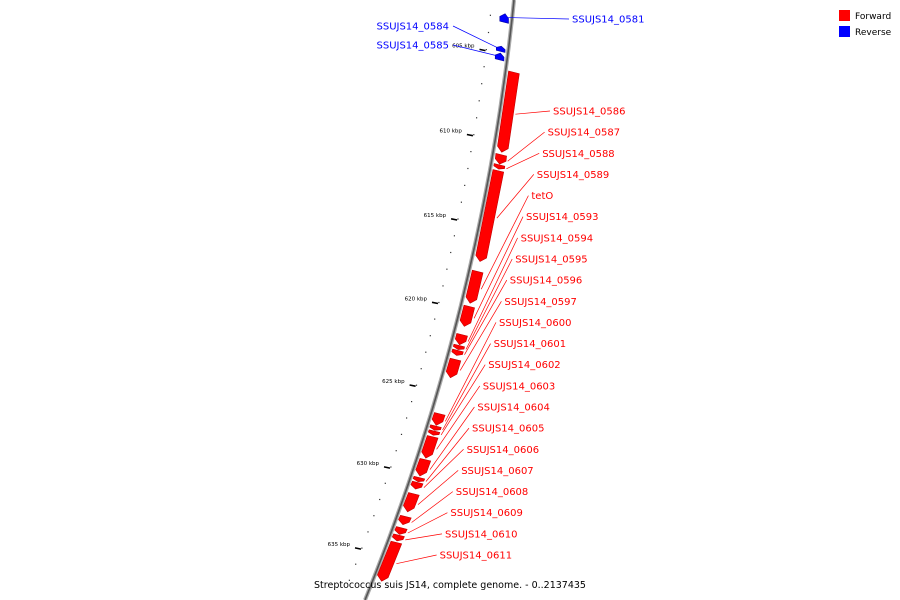  Describe the element at coordinates (416, 300) in the screenshot. I see `tick-label: 620 kbp` at that location.